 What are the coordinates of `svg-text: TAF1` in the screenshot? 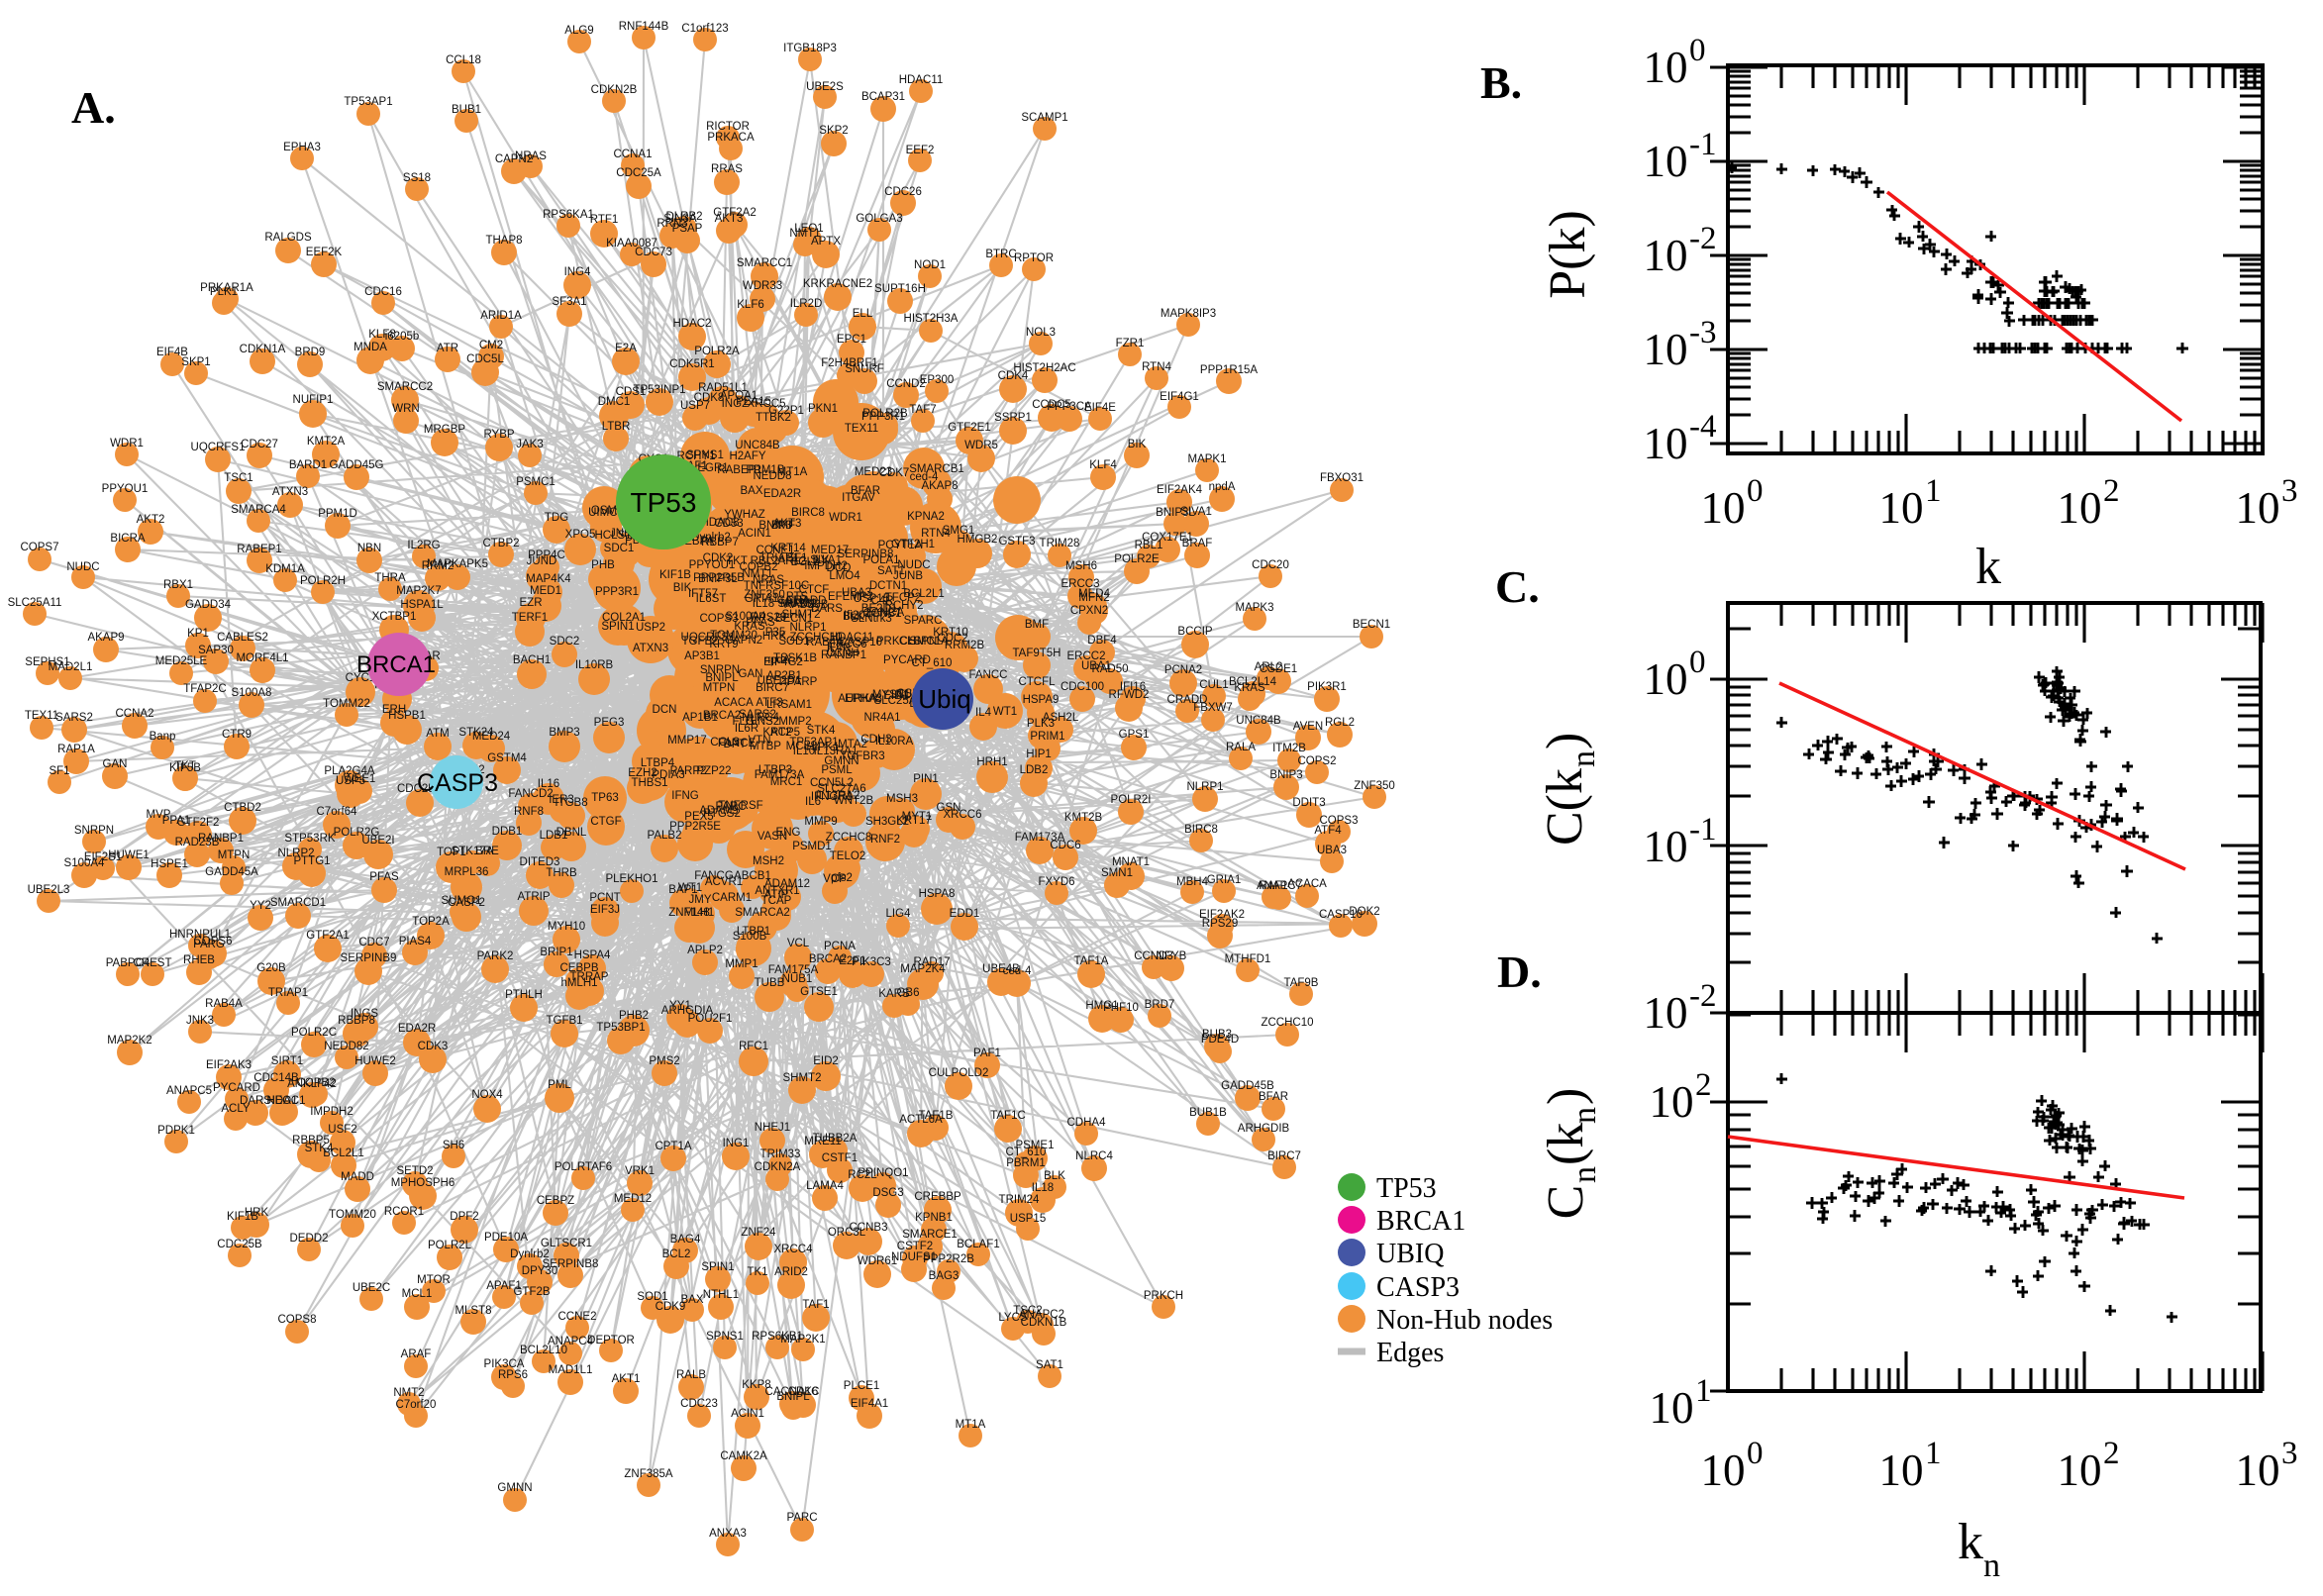 It's located at (815, 1305).